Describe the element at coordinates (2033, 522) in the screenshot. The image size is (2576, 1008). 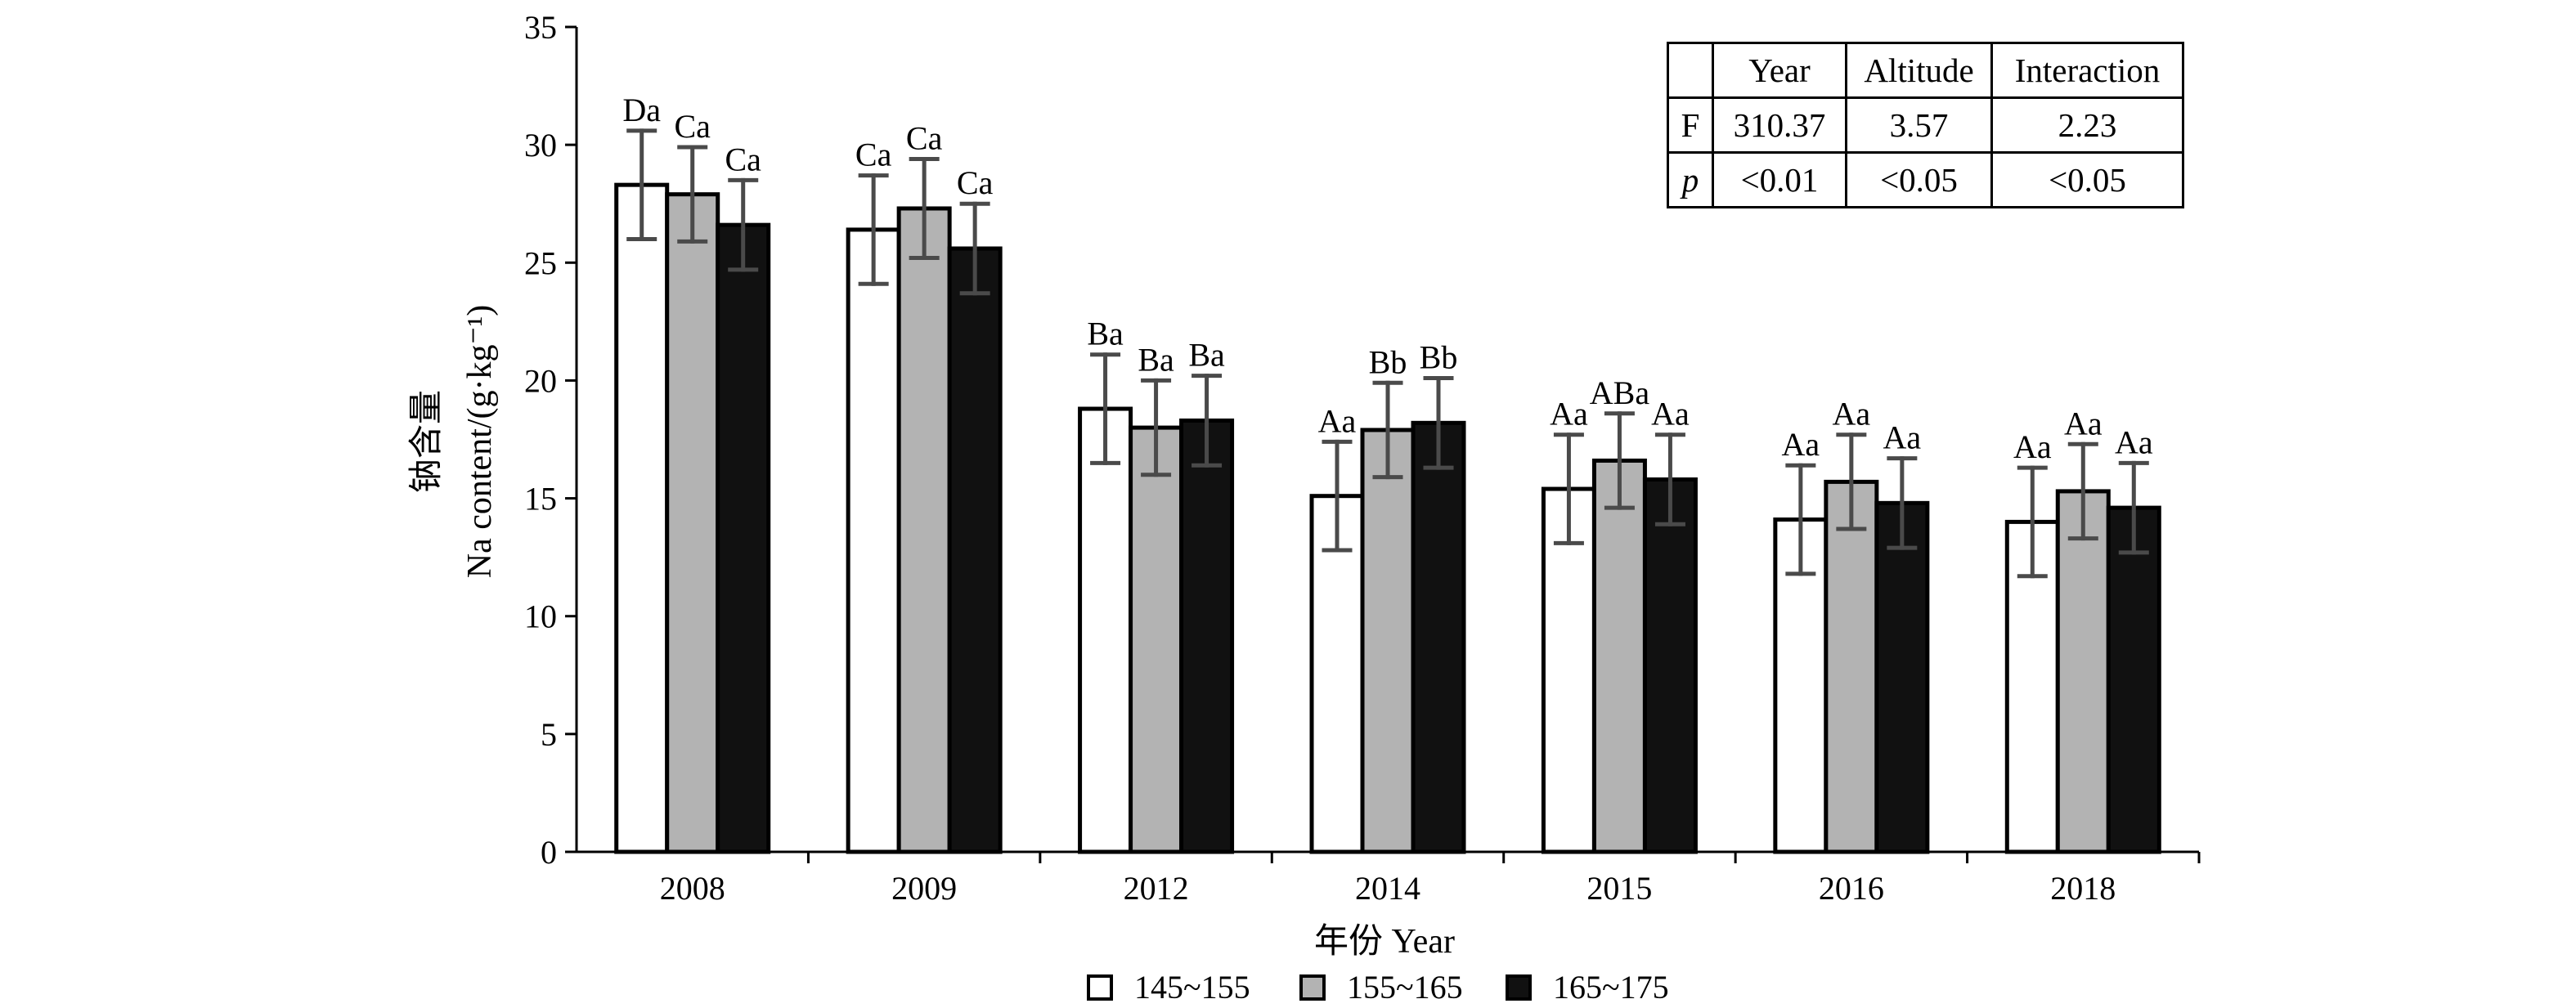
I see `error-bar-series1-2018` at that location.